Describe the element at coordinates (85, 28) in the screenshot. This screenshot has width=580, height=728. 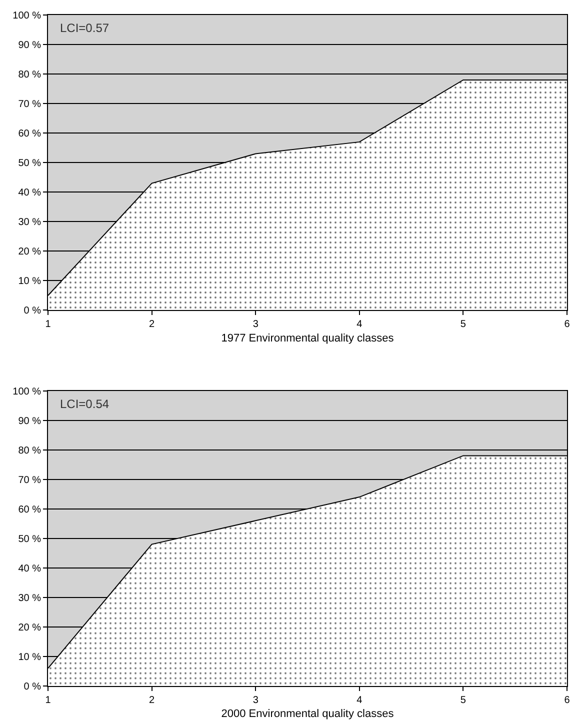
I see `annotation: LCI=0.57` at that location.